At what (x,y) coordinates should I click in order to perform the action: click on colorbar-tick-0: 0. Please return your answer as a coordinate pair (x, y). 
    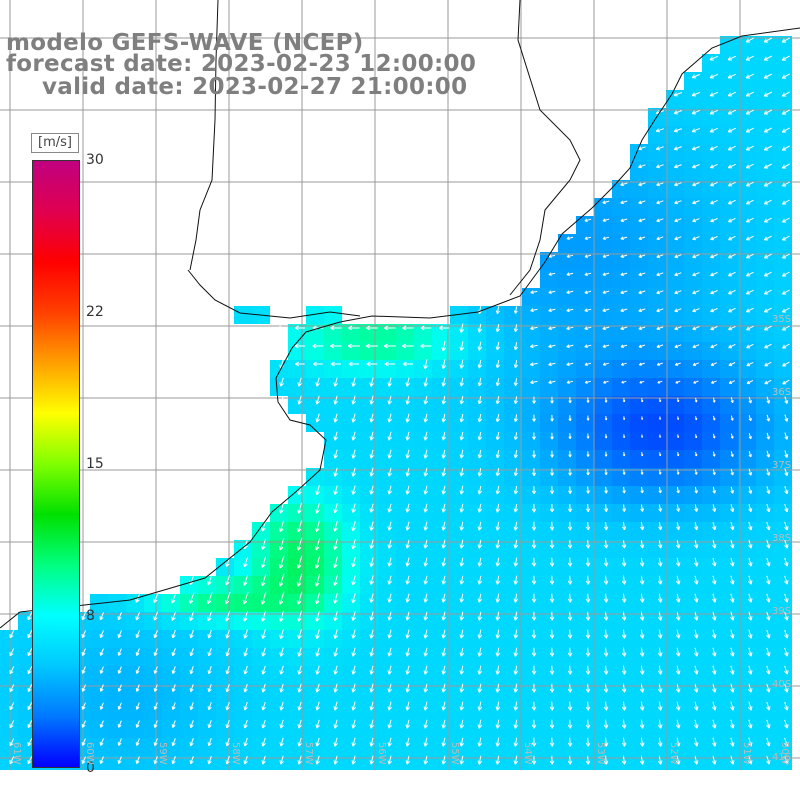
    Looking at the image, I should click on (90, 768).